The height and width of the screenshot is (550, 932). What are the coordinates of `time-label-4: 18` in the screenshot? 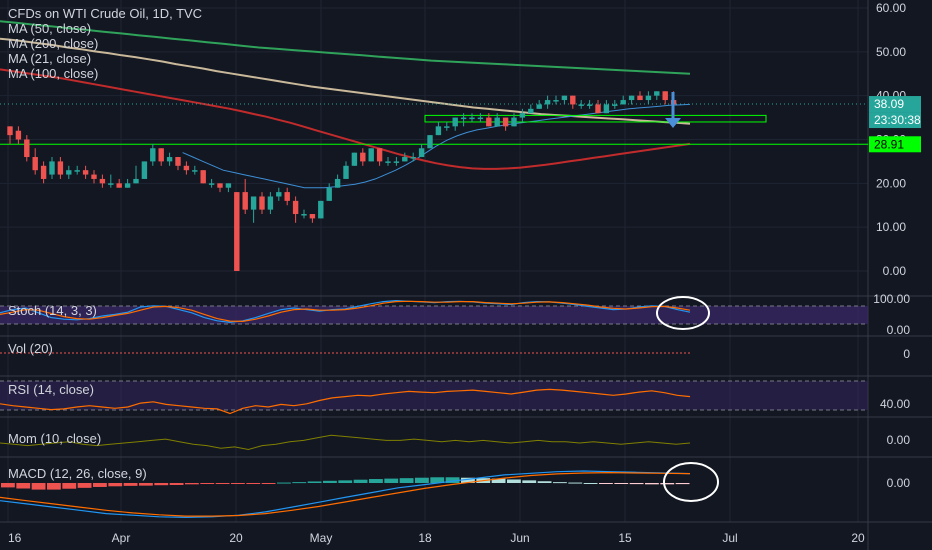 It's located at (425, 538).